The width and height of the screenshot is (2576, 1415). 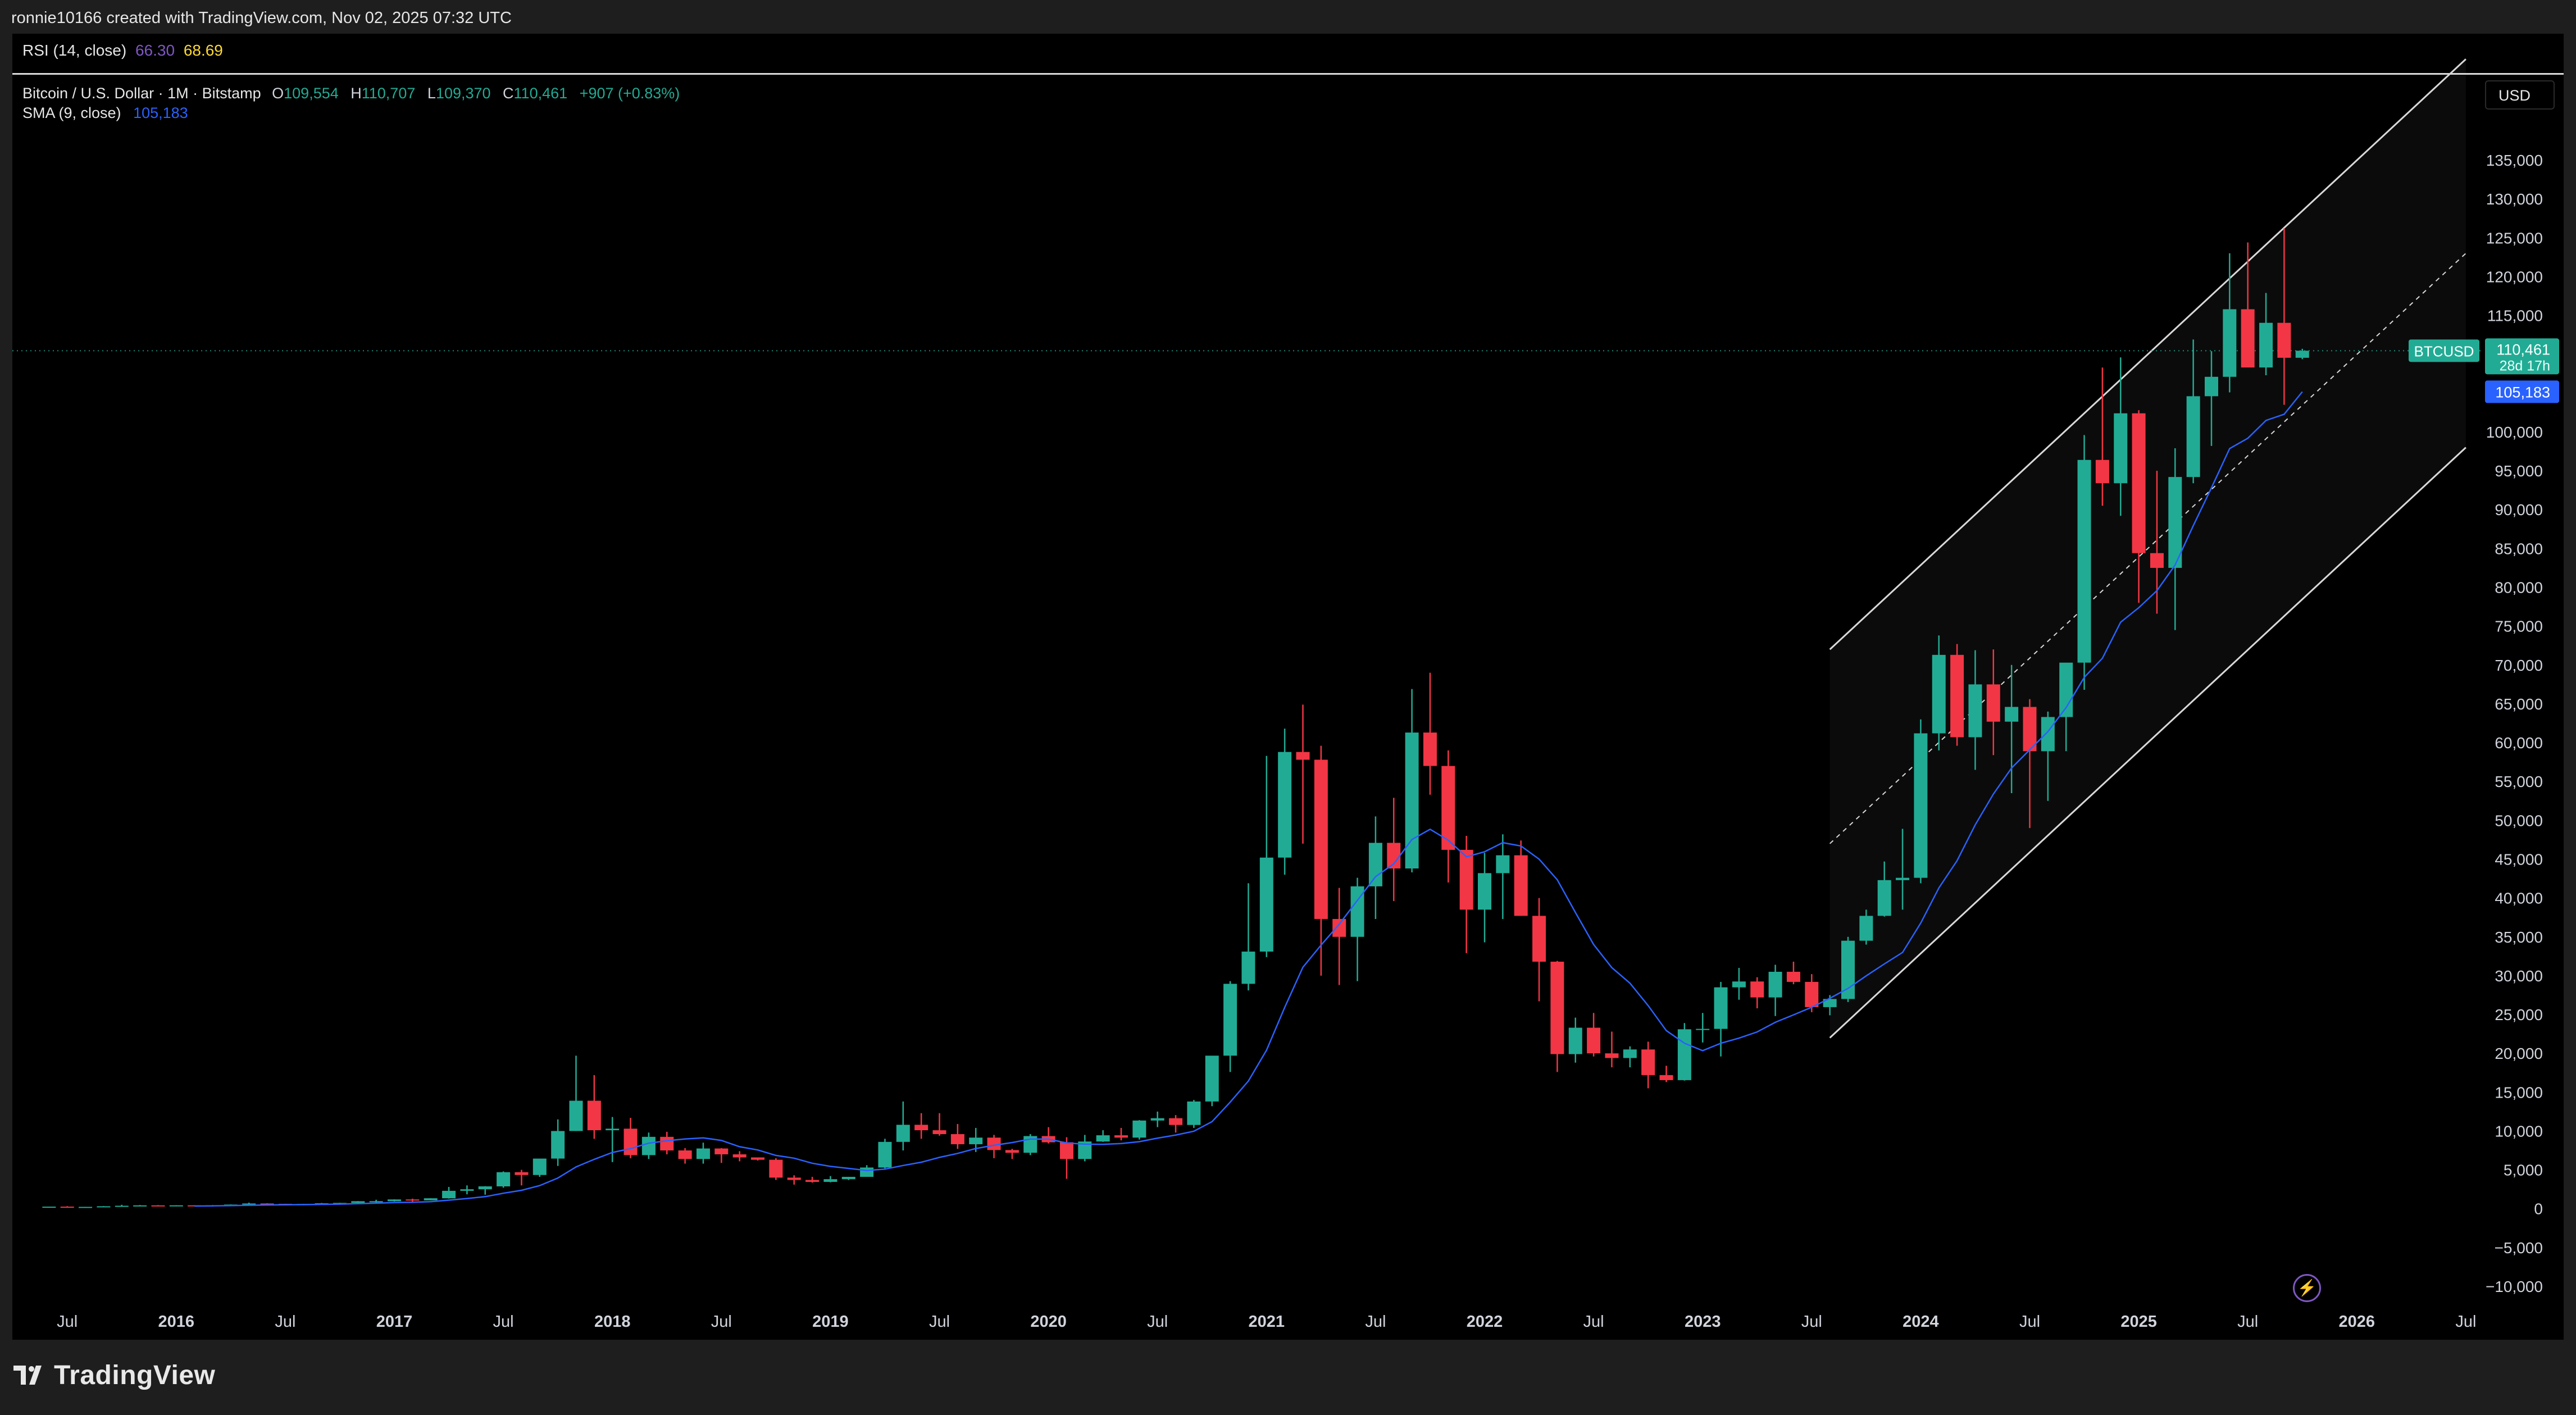 What do you see at coordinates (2519, 976) in the screenshot?
I see `price-tick-label: 30,000` at bounding box center [2519, 976].